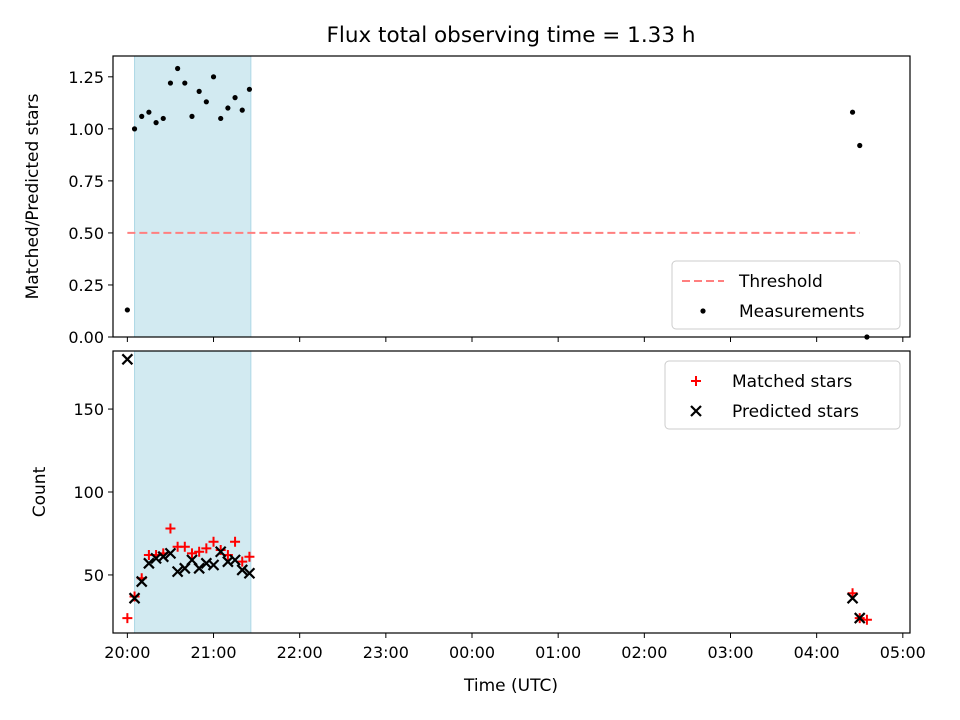 Image resolution: width=960 pixels, height=720 pixels. I want to click on y-tick-label: 0.00, so click(86, 337).